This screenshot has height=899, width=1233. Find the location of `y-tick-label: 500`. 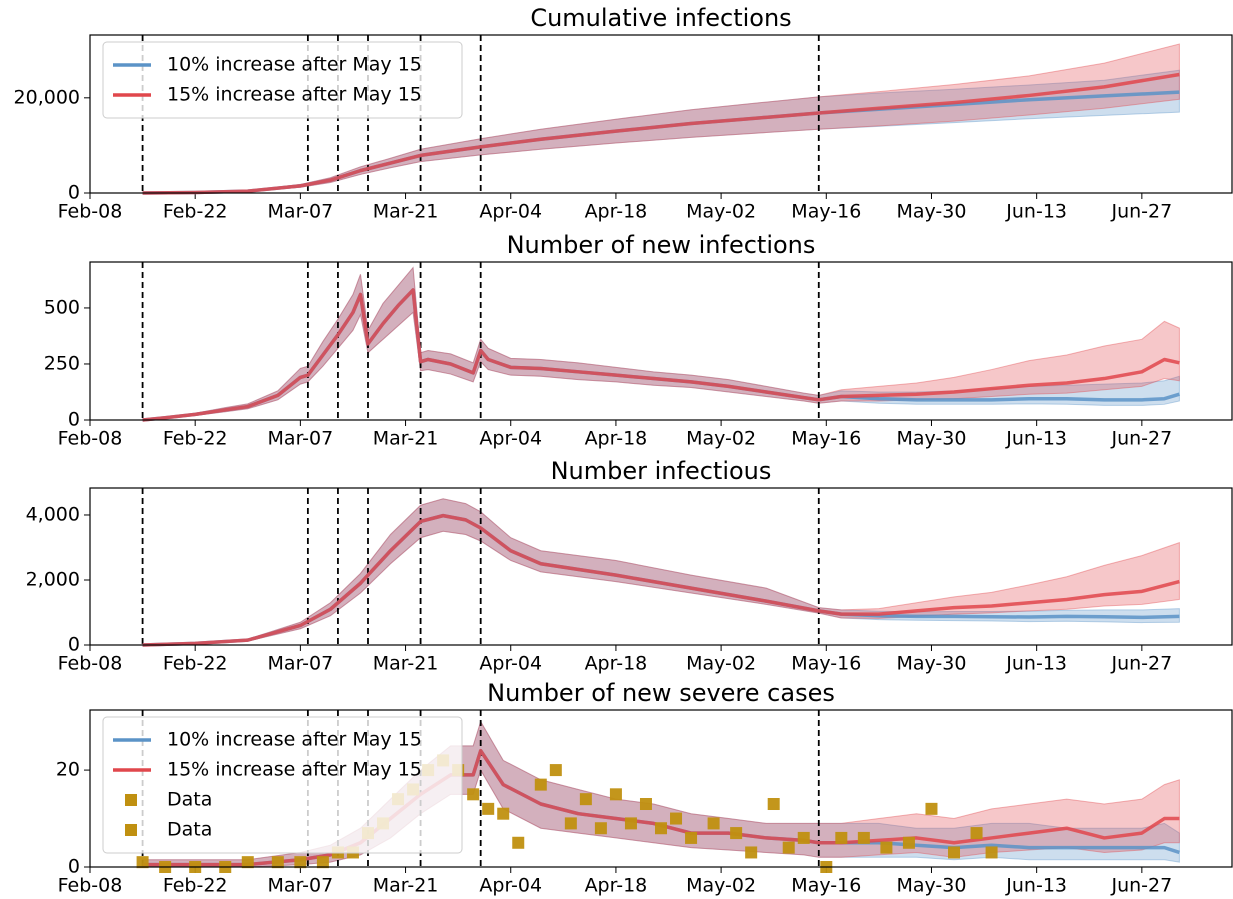

y-tick-label: 500 is located at coordinates (62, 307).